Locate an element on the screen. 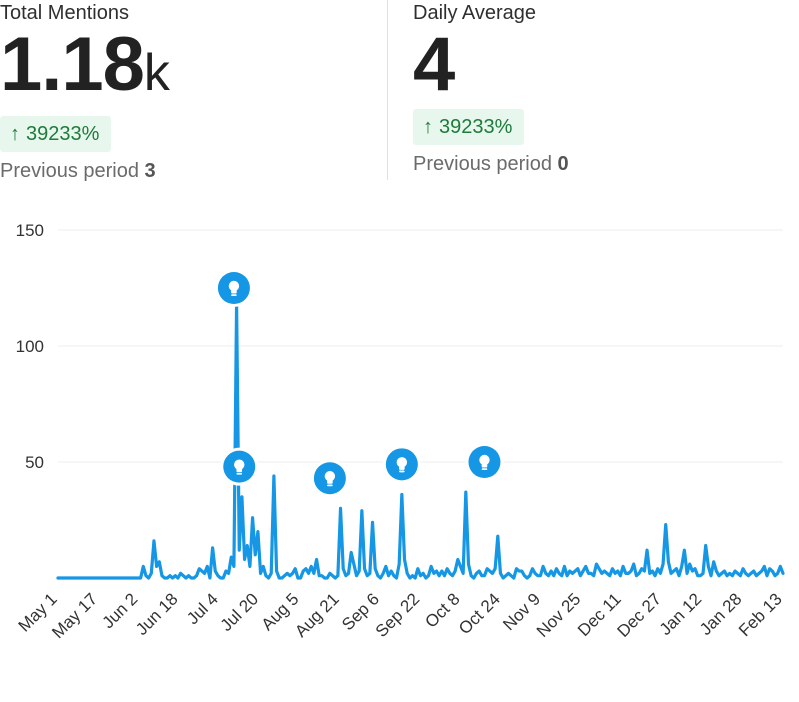 This screenshot has width=799, height=702. total-mentions-previous: Previous period 3 is located at coordinates (194, 171).